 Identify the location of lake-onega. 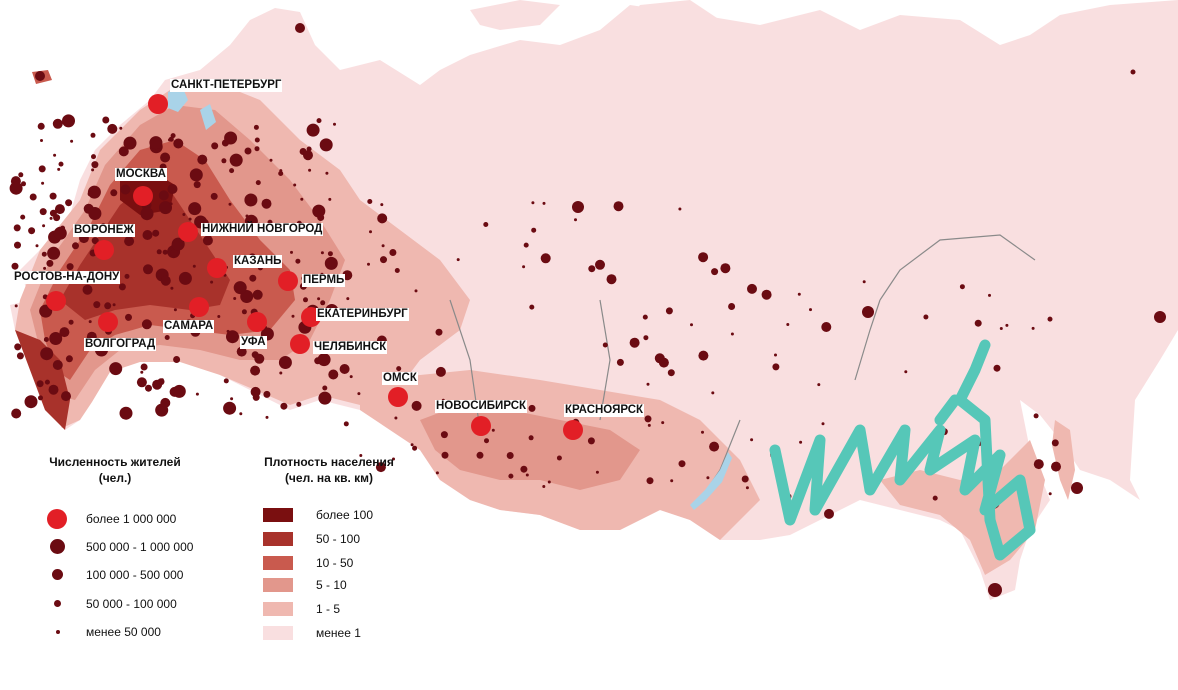
(208, 117).